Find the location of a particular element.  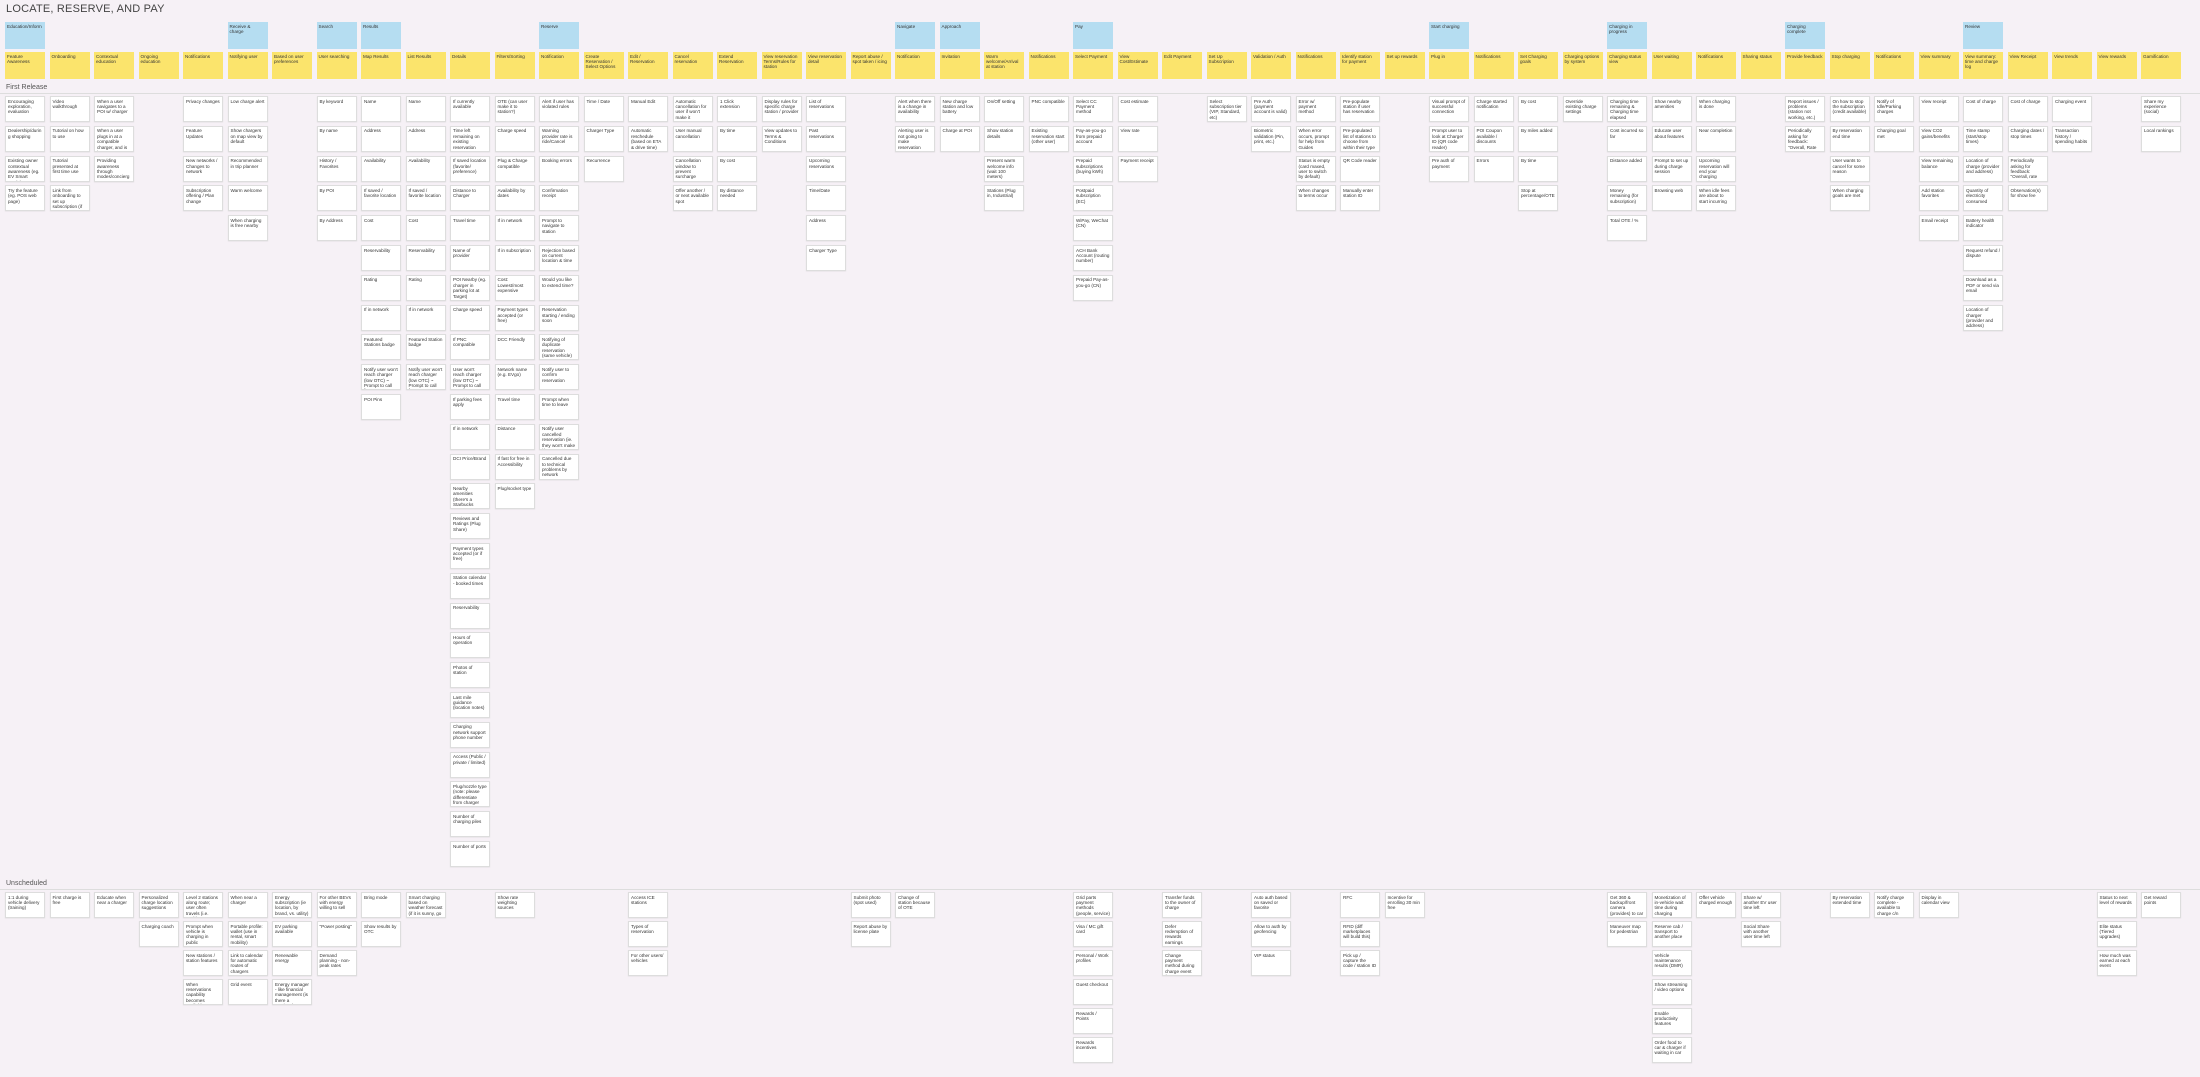

story-card: Biometric validation (Pin, print, etc.) is located at coordinates (1271, 138).